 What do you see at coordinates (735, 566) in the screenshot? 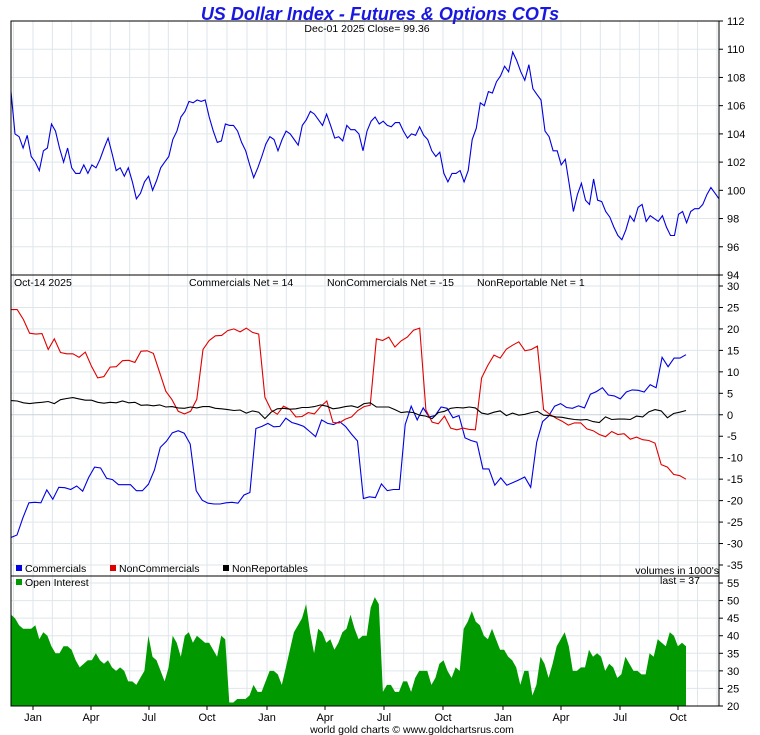
I see `cot-tick-label: -35` at bounding box center [735, 566].